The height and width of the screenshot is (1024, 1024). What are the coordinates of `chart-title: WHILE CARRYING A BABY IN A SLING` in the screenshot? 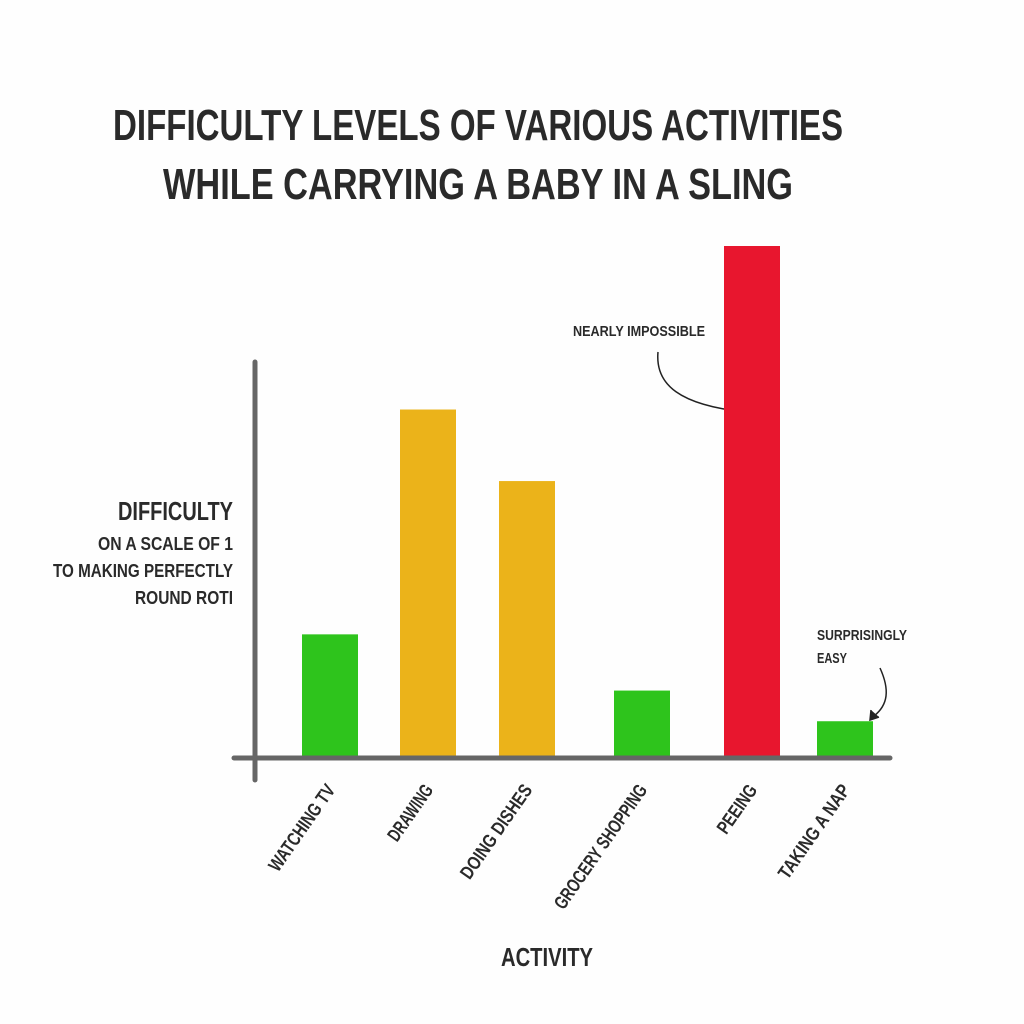 It's located at (478, 184).